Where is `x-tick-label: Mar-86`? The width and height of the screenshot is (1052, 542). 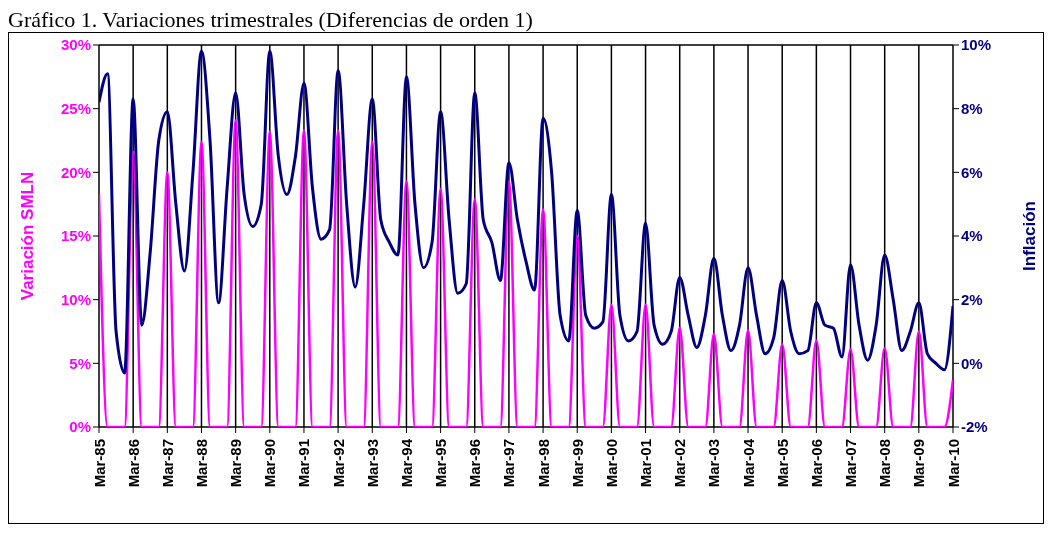
x-tick-label: Mar-86 is located at coordinates (133, 463).